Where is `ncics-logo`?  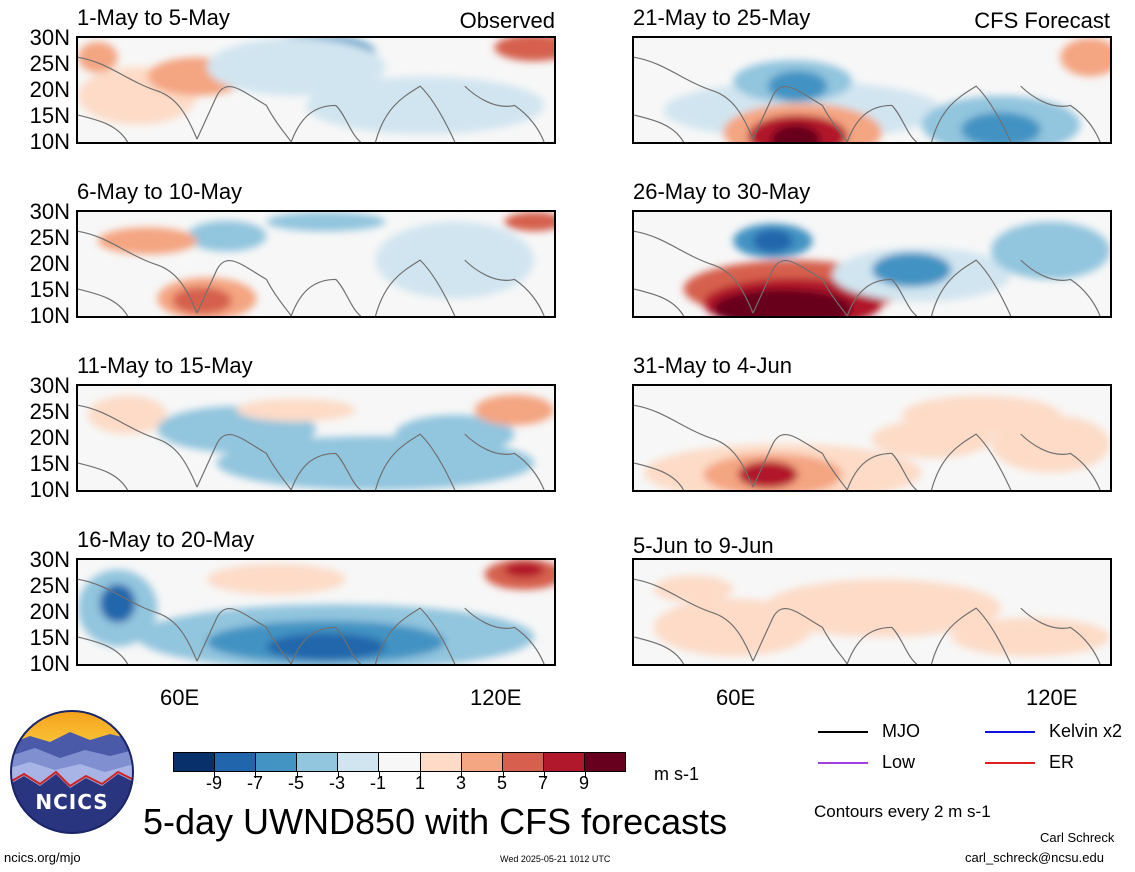 ncics-logo is located at coordinates (72, 772).